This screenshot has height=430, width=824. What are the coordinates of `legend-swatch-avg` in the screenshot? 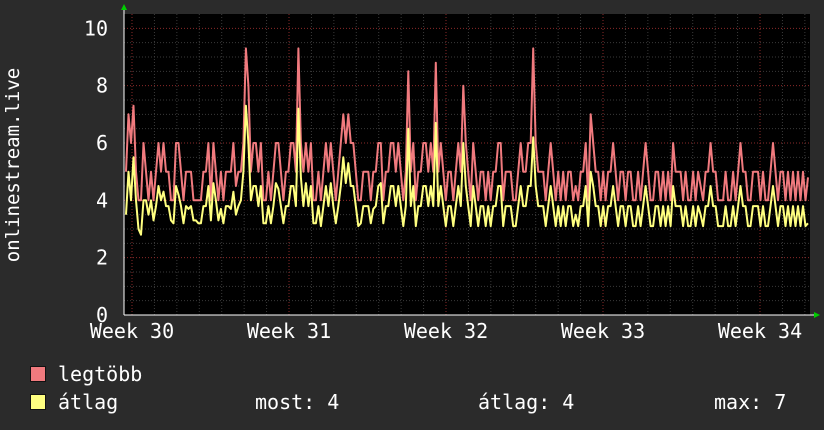 It's located at (38, 402).